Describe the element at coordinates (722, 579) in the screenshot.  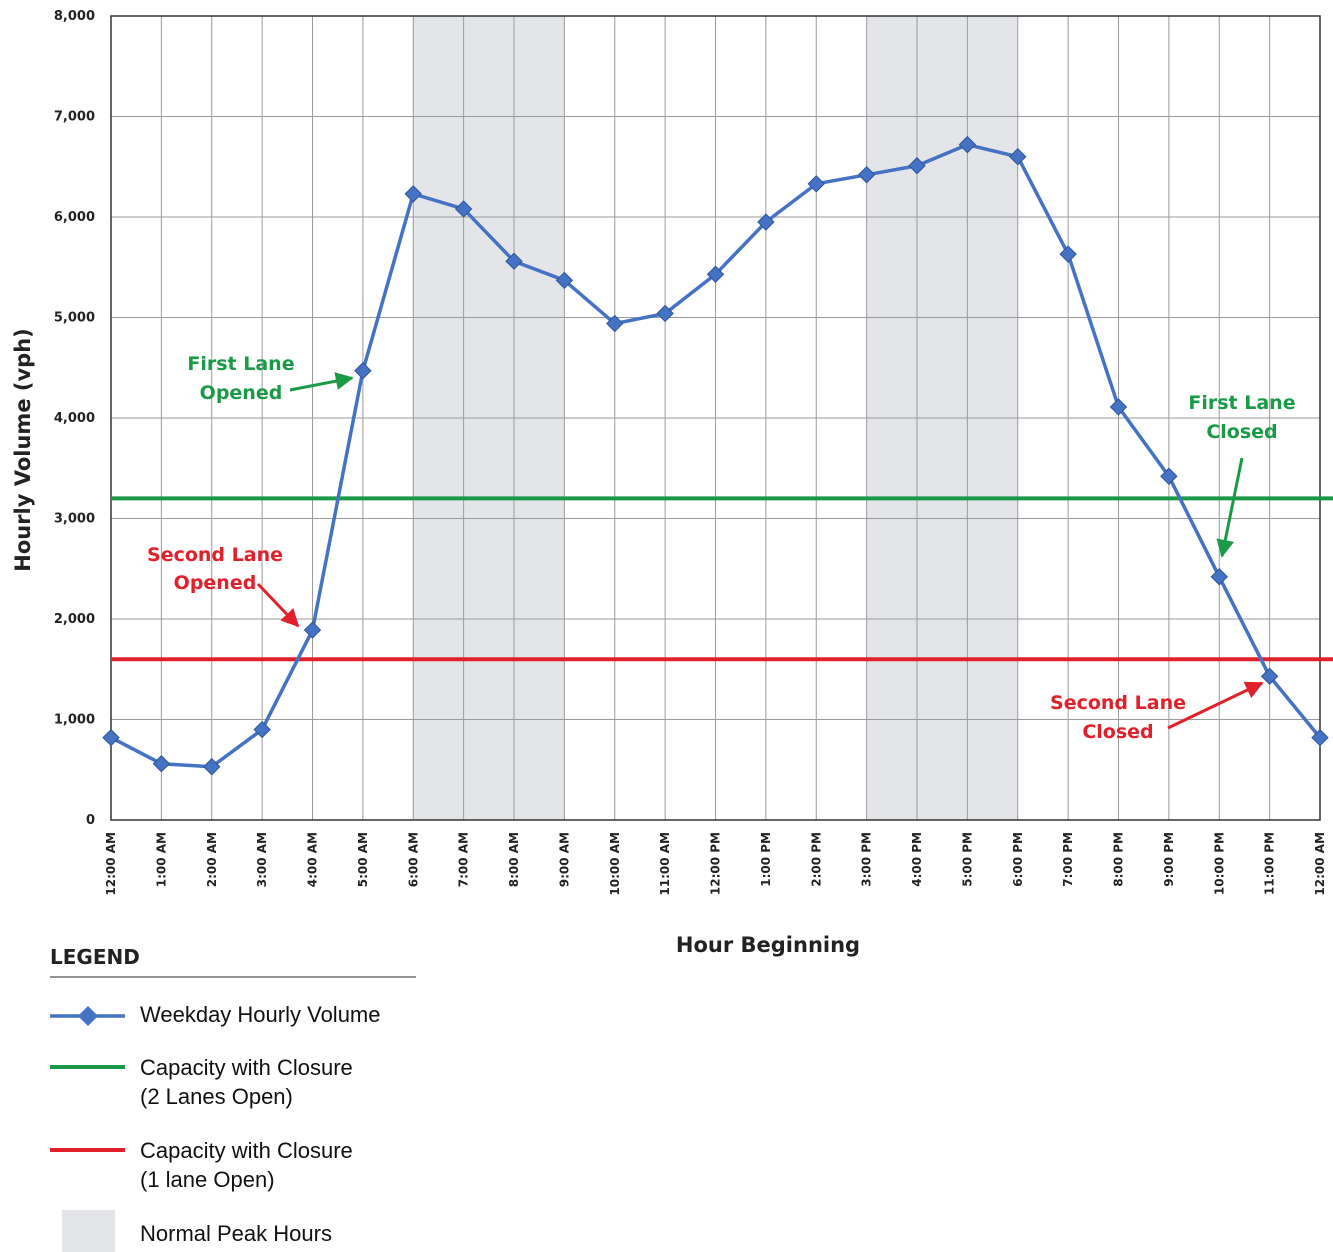
I see `capacity-lines` at that location.